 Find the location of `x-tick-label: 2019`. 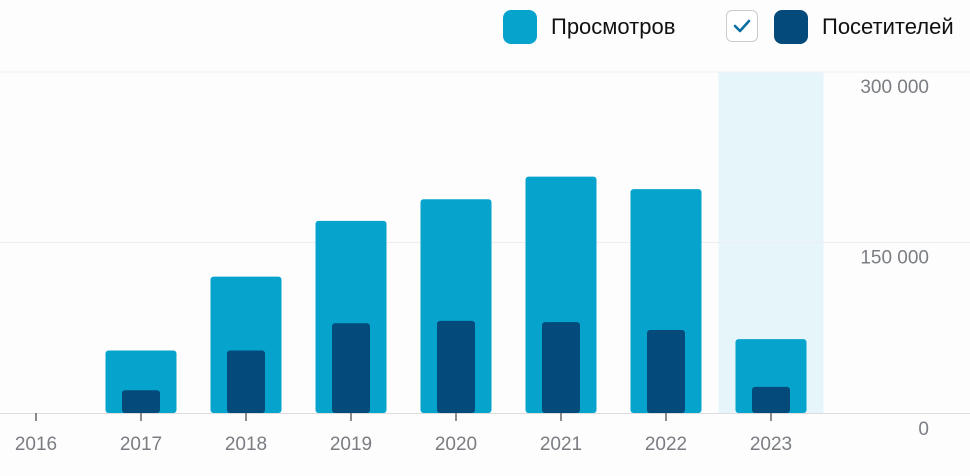

x-tick-label: 2019 is located at coordinates (351, 444).